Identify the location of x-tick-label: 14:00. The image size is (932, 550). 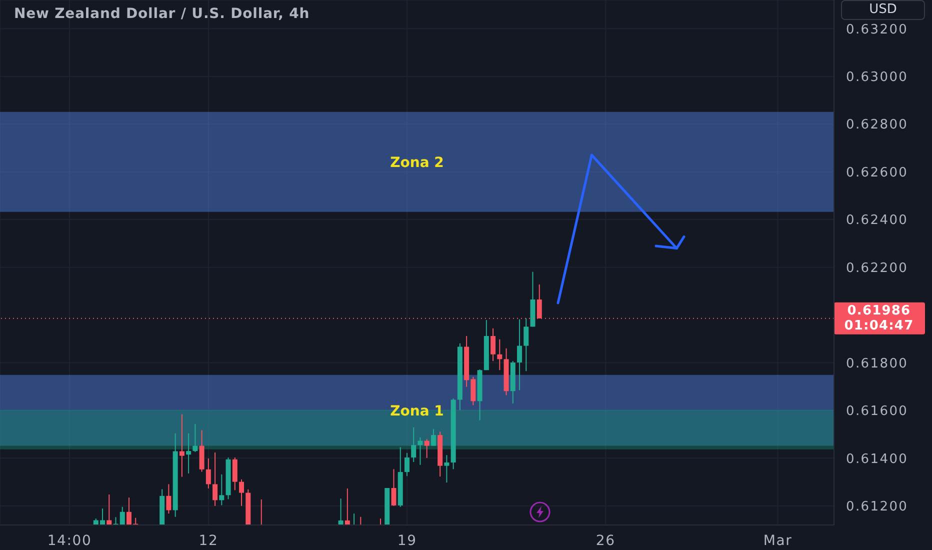
(69, 540).